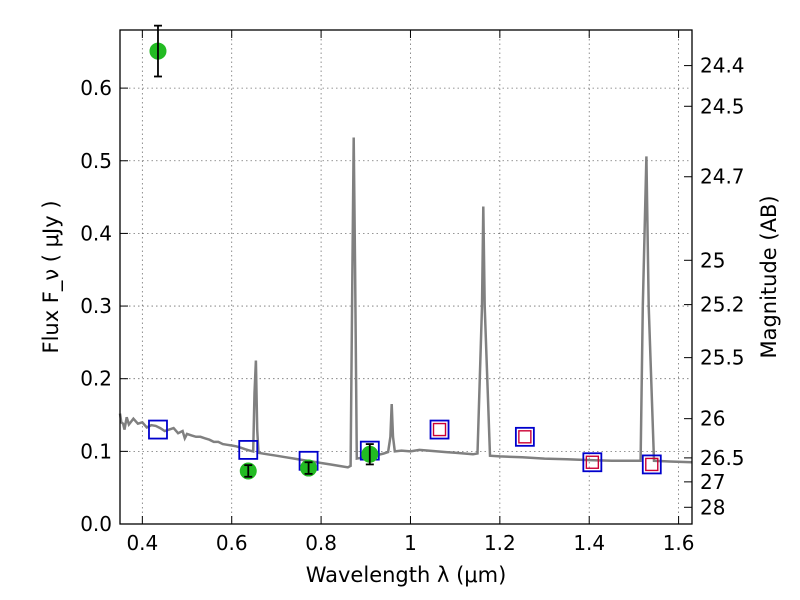 The width and height of the screenshot is (800, 600). Describe the element at coordinates (722, 177) in the screenshot. I see `right-tick-label: 24.7` at that location.